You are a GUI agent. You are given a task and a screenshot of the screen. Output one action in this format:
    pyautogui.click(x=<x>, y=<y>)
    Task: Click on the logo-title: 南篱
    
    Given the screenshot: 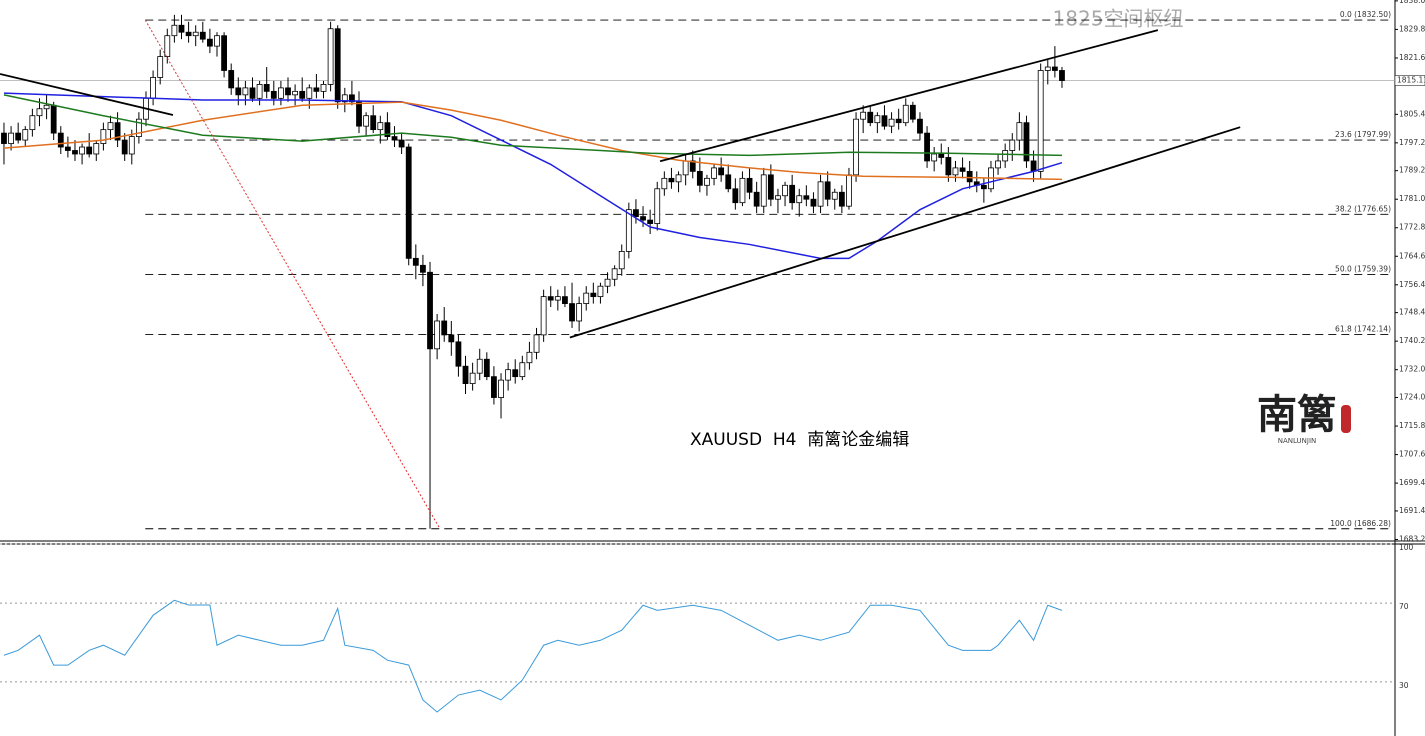 What is the action you would take?
    pyautogui.click(x=1297, y=414)
    